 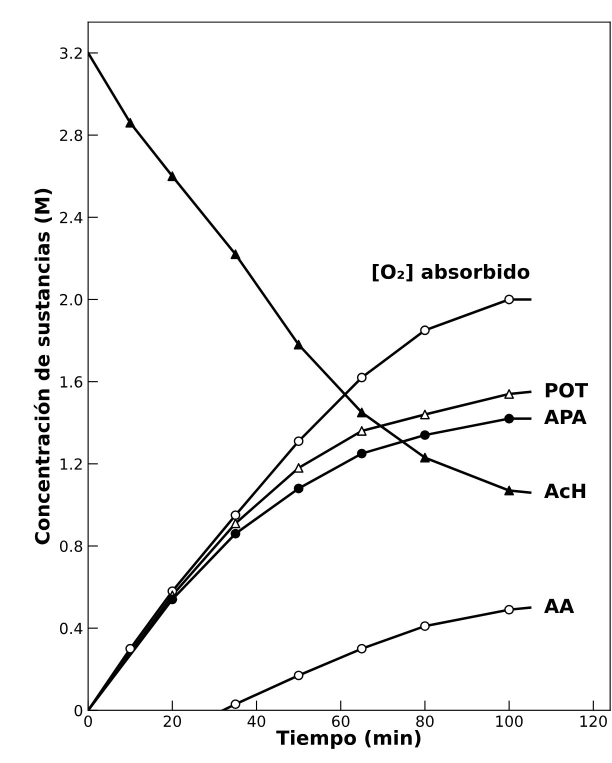 I want to click on y-tick-label: 1.2, so click(x=71, y=464).